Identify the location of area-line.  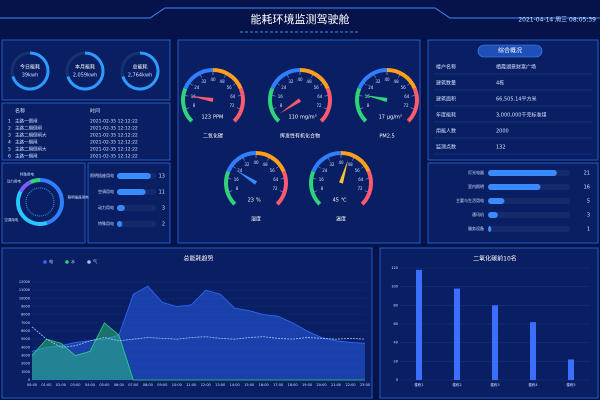
(198, 351).